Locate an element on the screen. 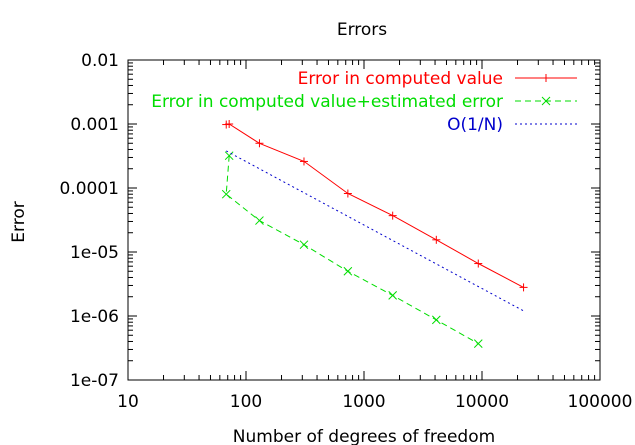  chart-title: Errors is located at coordinates (362, 30).